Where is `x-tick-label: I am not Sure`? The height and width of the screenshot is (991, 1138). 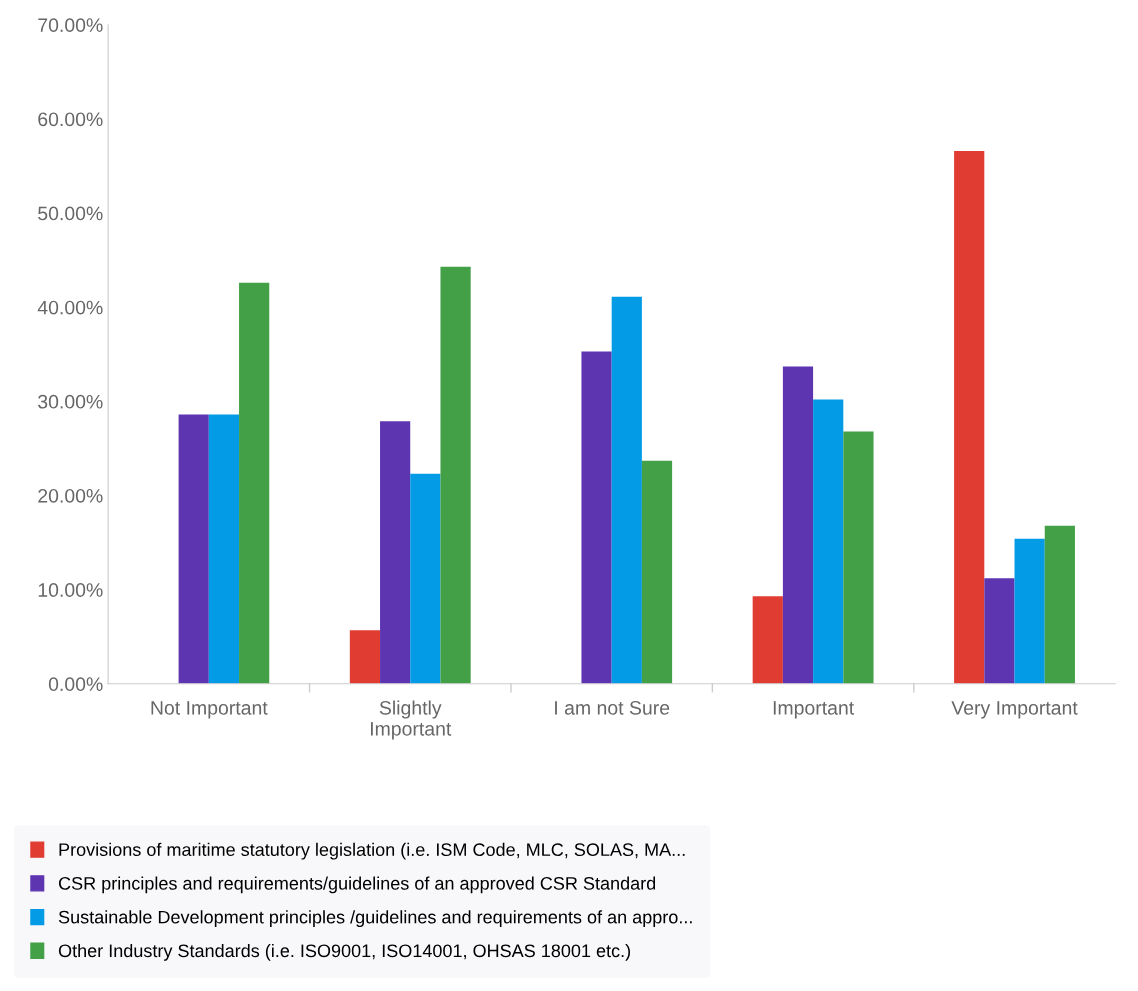
x-tick-label: I am not Sure is located at coordinates (612, 707).